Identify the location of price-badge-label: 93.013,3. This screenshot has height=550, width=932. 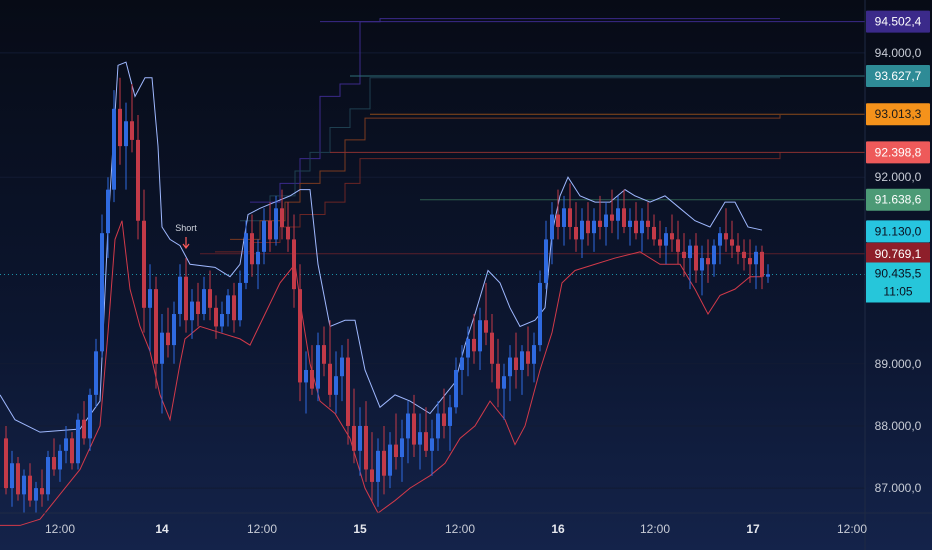
(898, 114).